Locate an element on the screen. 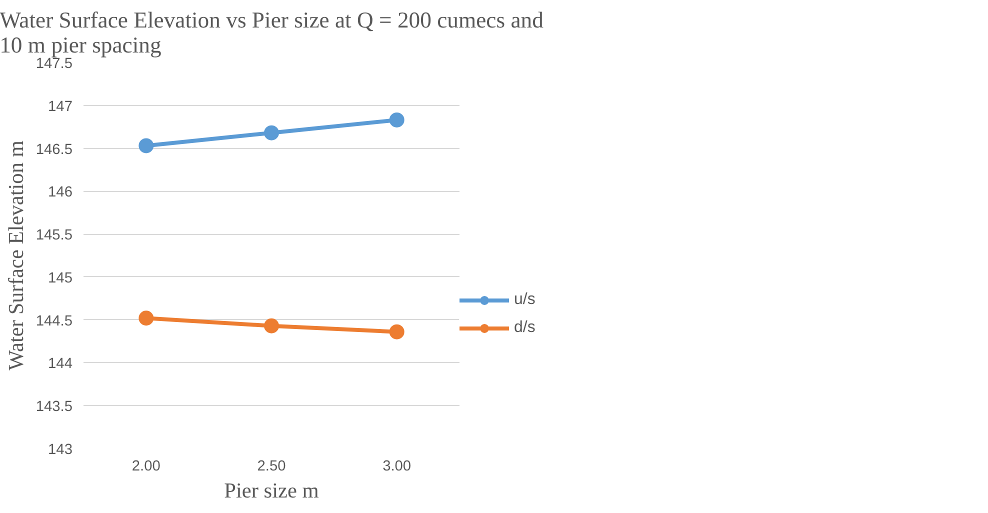 Image resolution: width=988 pixels, height=513 pixels. x-tick-label: 2.00 is located at coordinates (146, 466).